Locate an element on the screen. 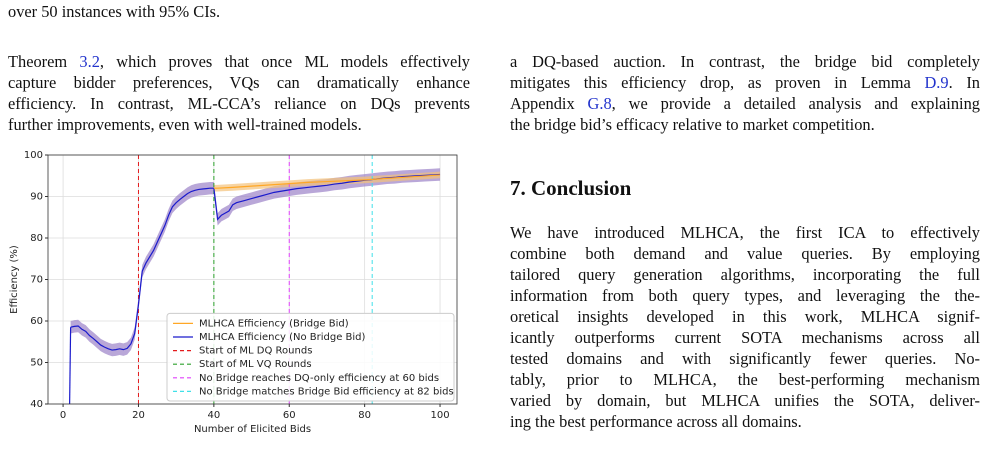 Image resolution: width=988 pixels, height=456 pixels. reference-link: G.8 is located at coordinates (599, 103).